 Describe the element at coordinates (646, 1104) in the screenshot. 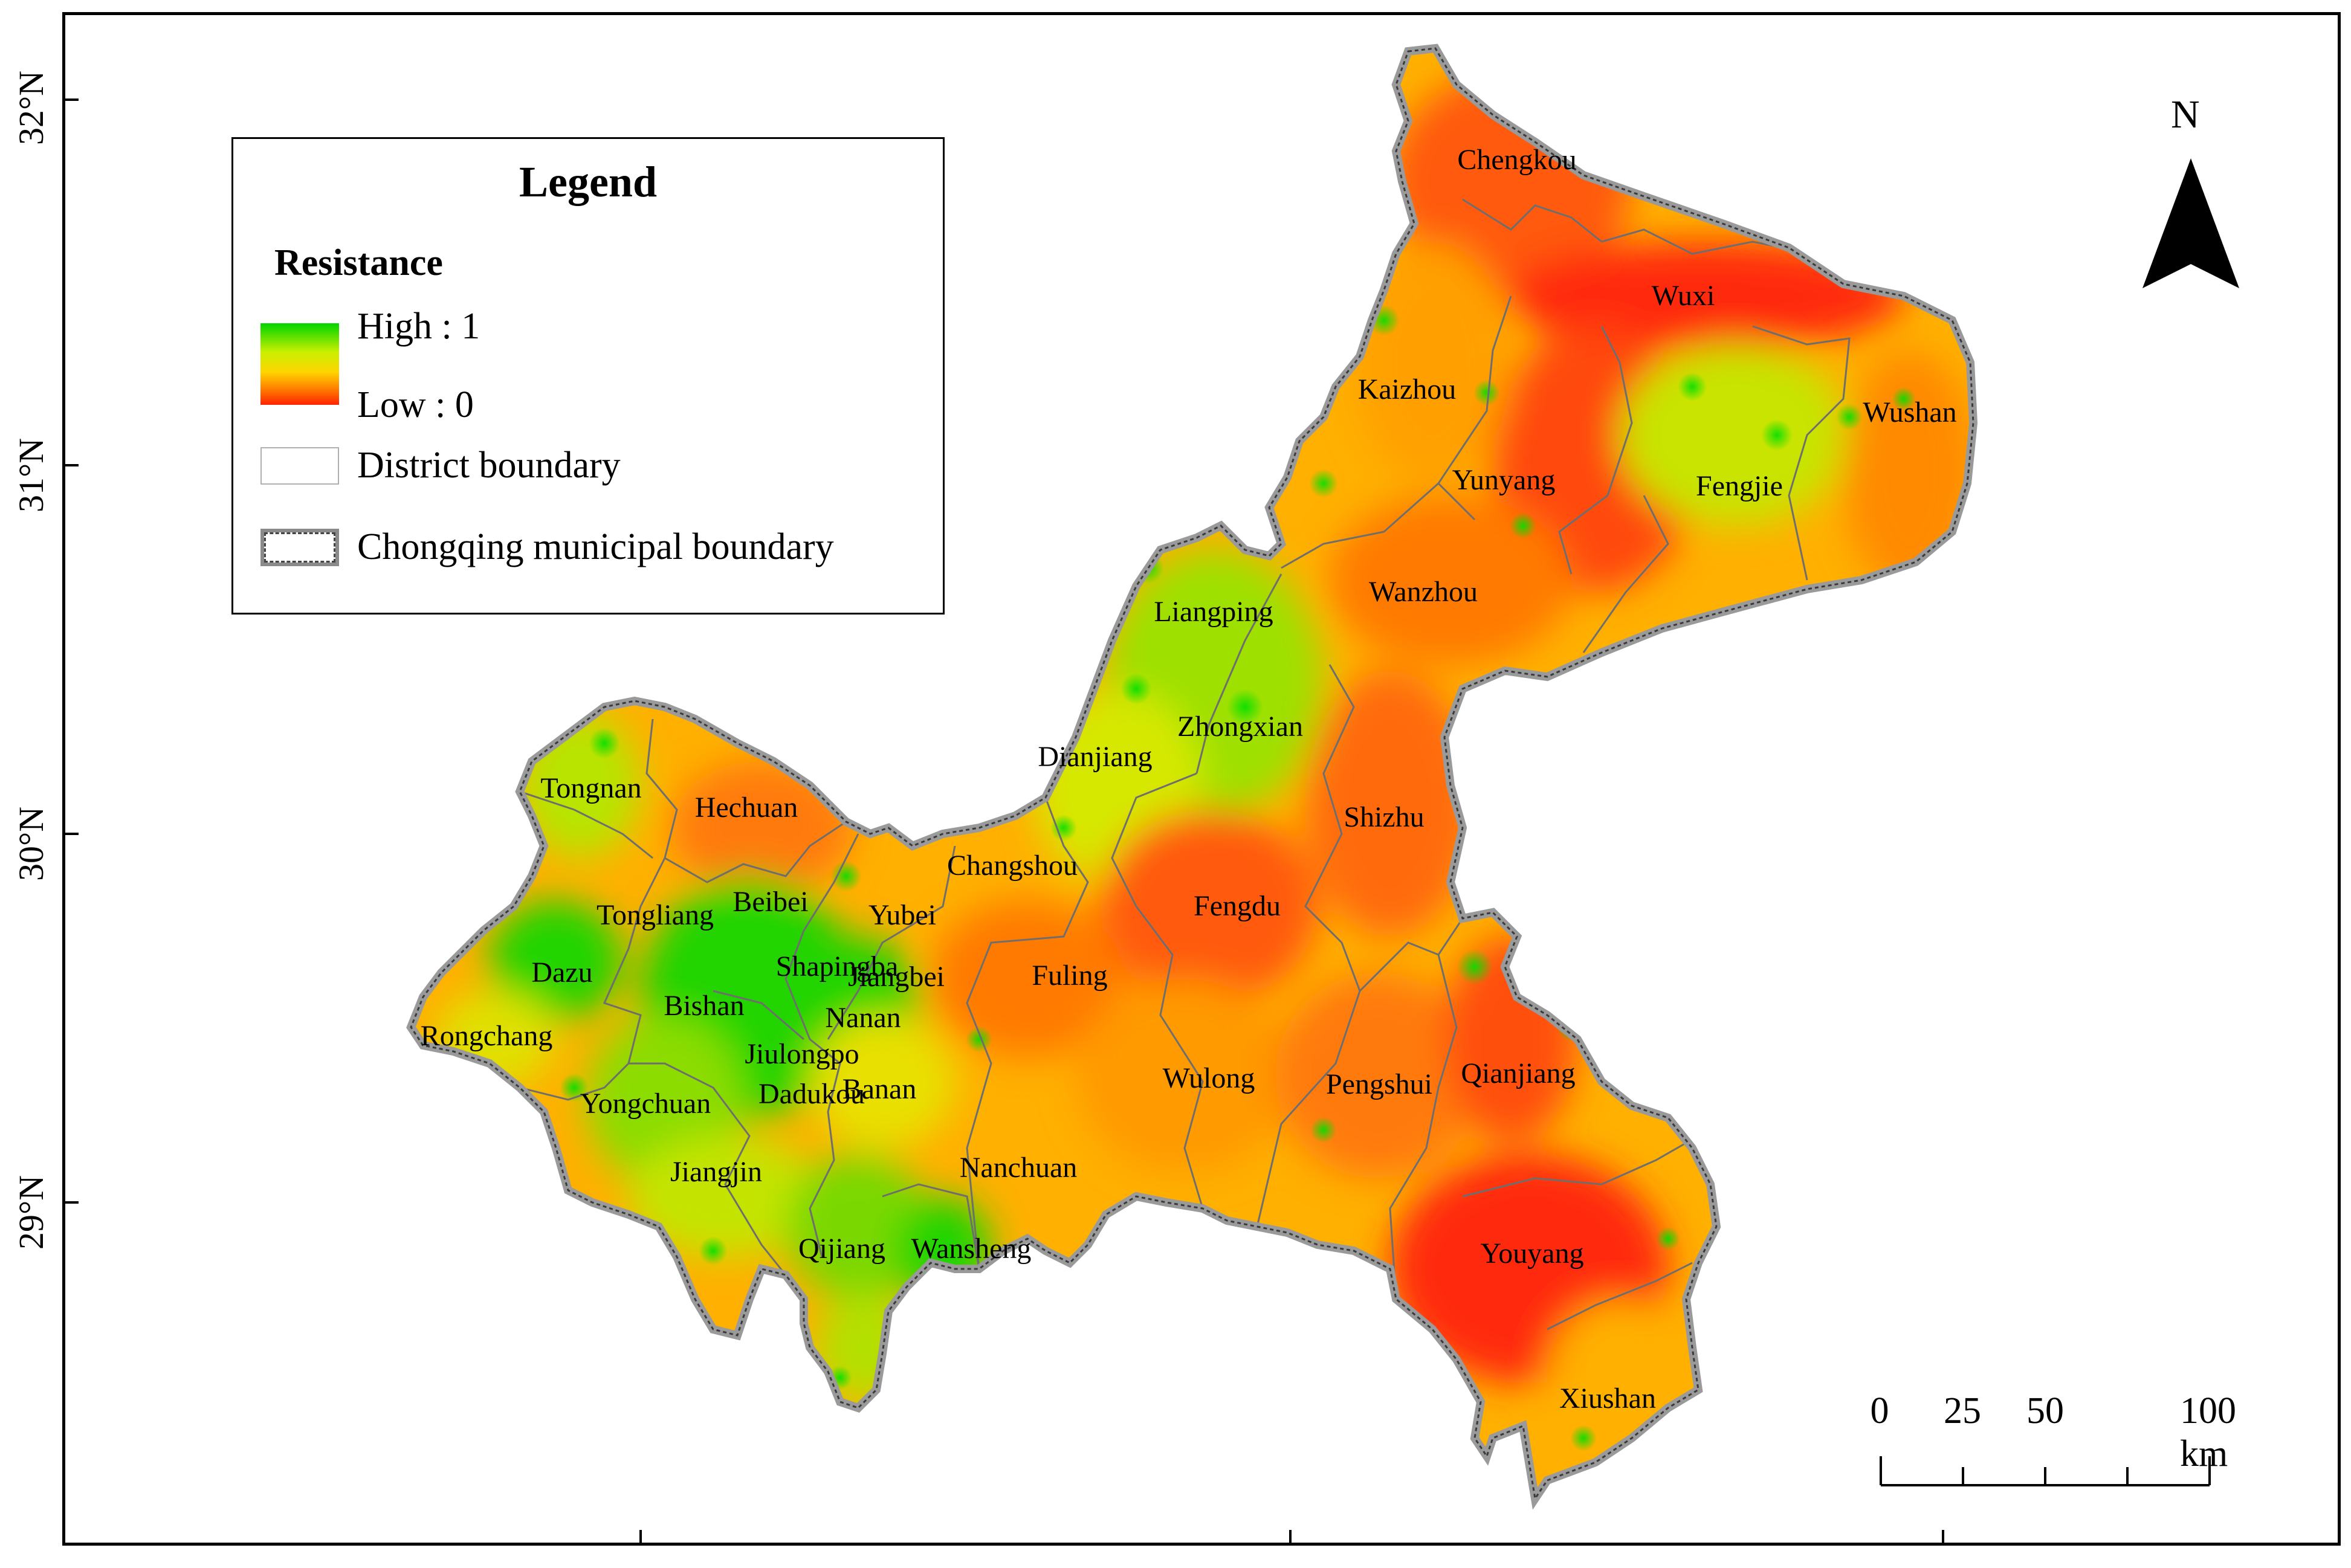

I see `district-label: Yongchuan` at that location.